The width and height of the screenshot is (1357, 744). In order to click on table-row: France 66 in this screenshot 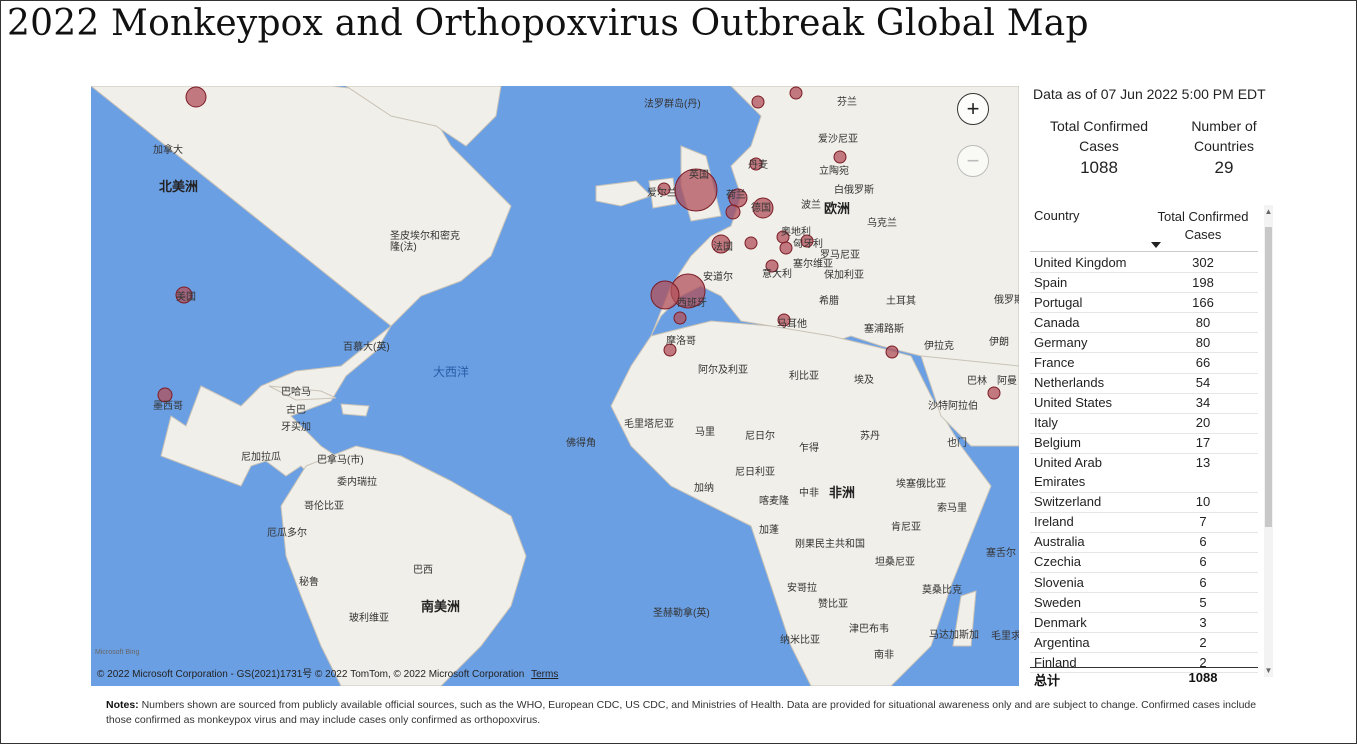, I will do `click(1144, 363)`.